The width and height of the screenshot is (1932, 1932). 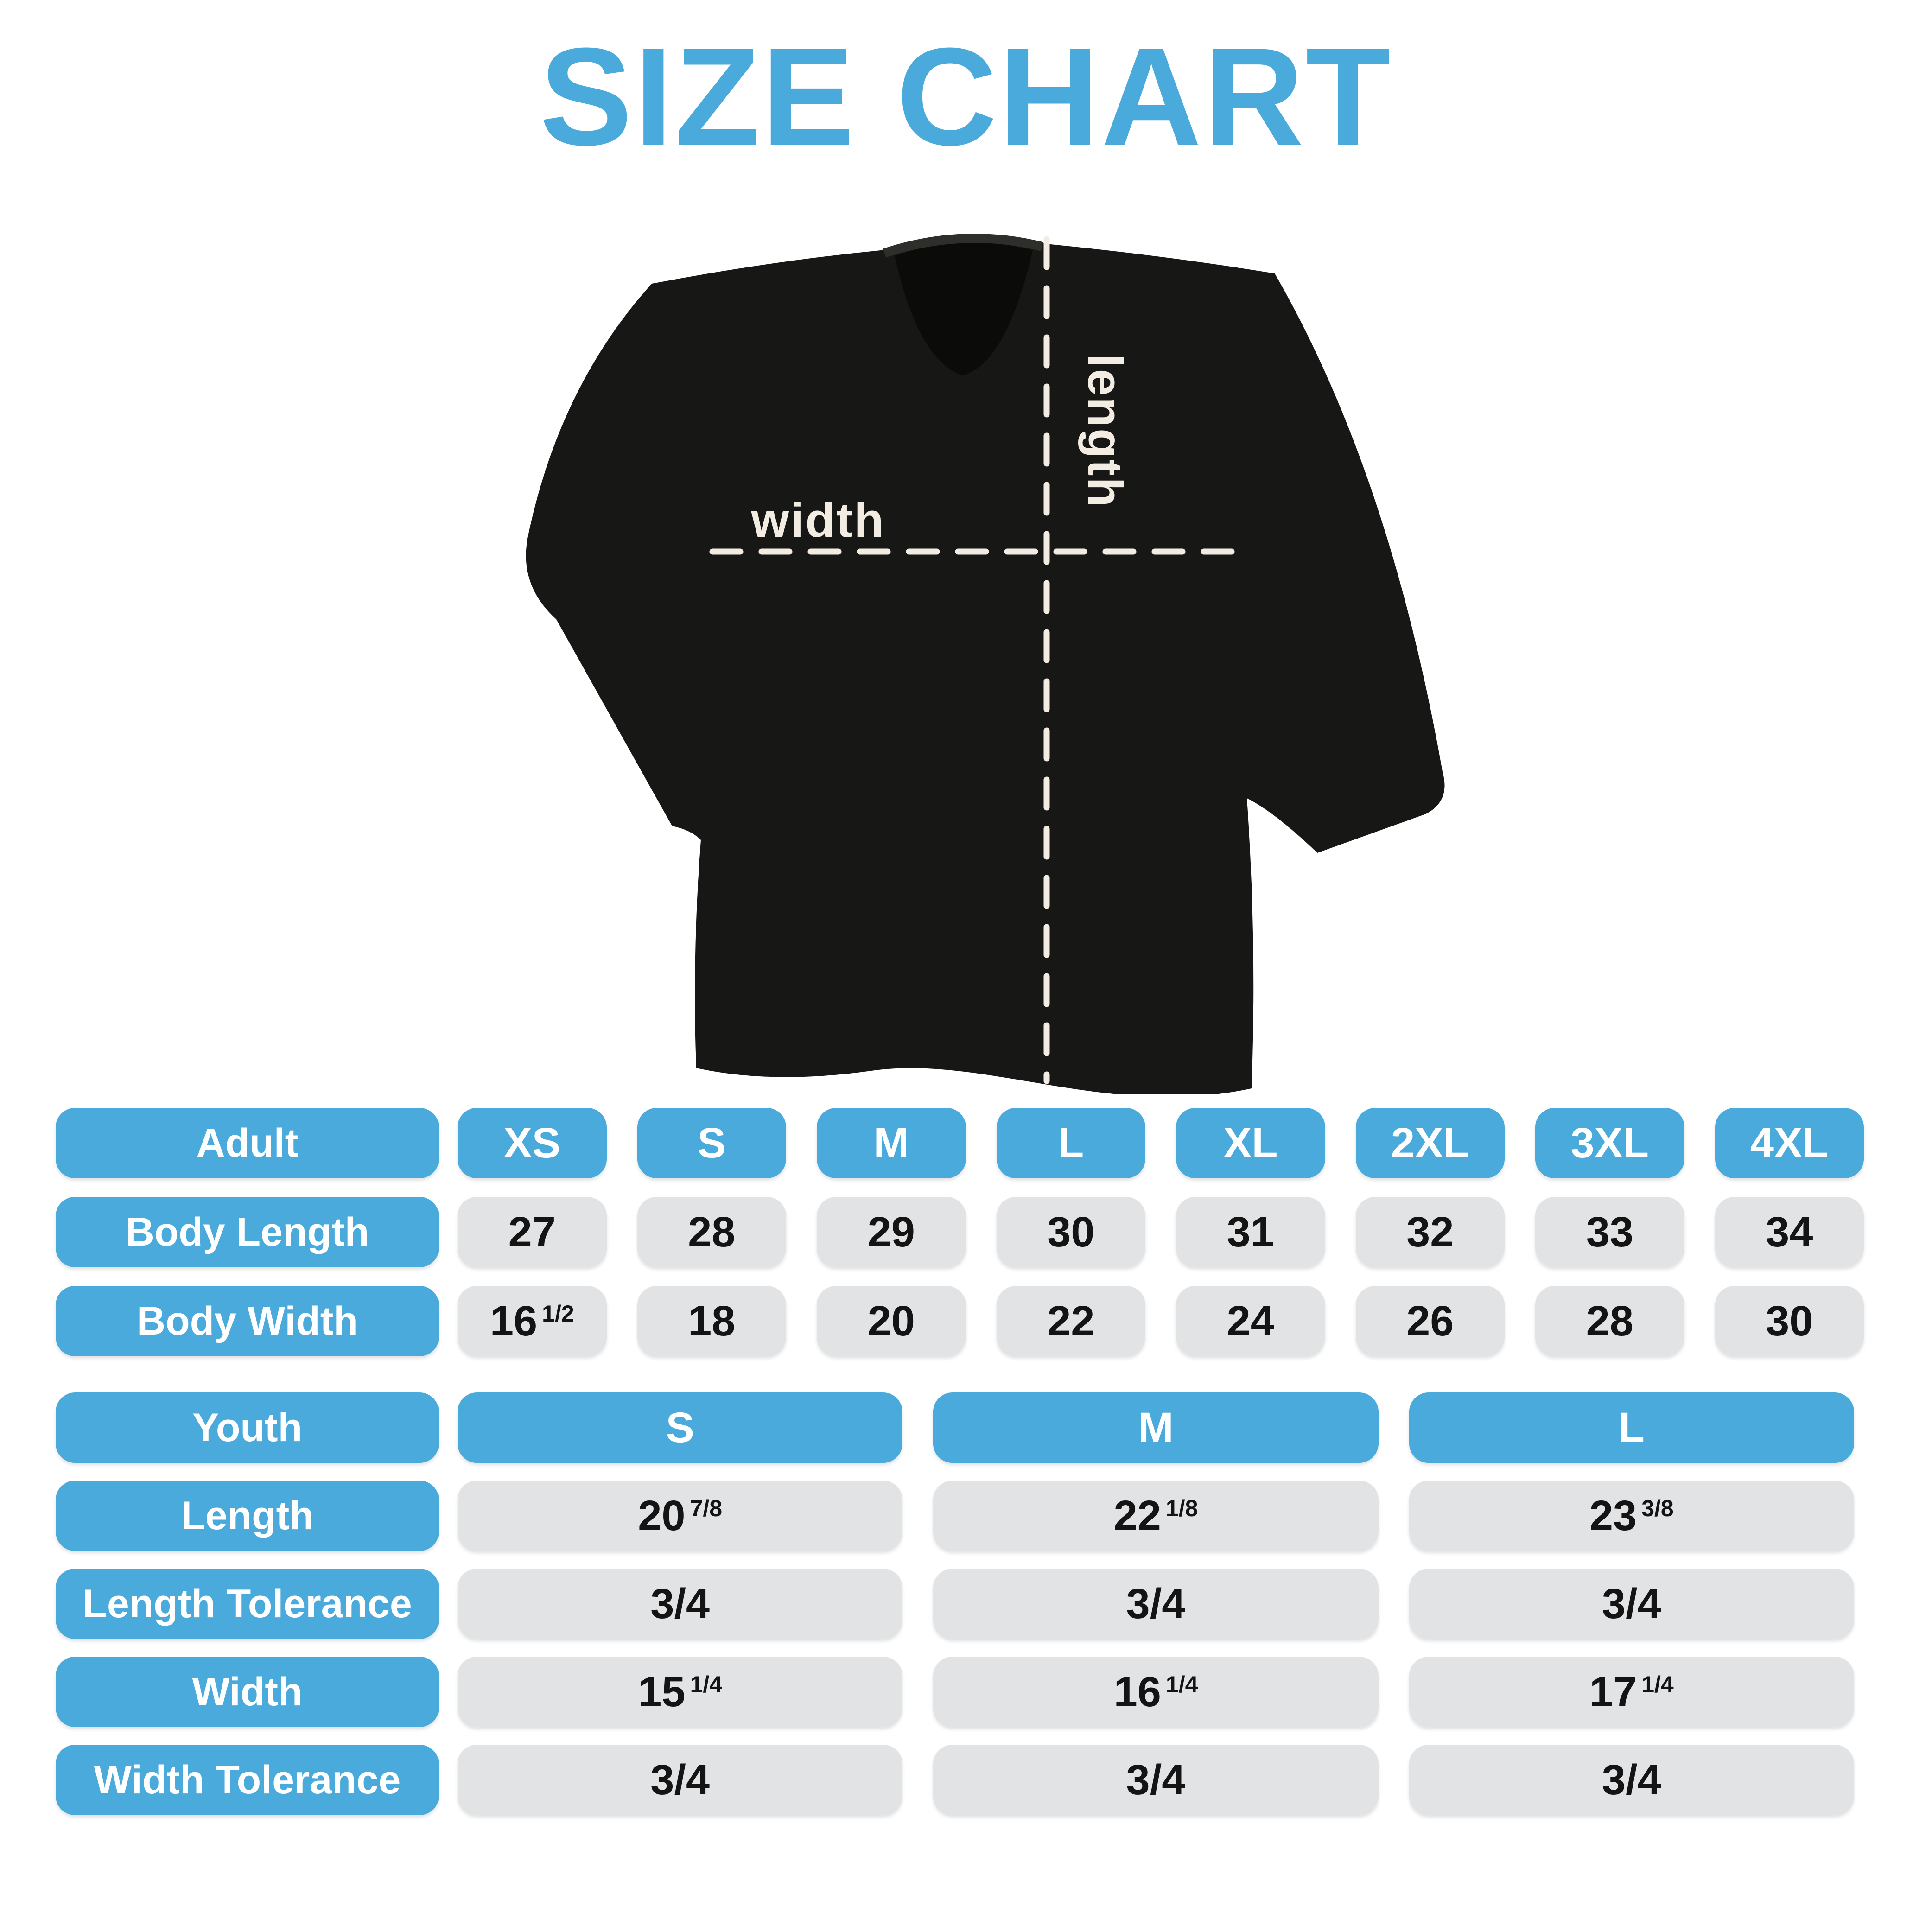 What do you see at coordinates (1789, 1321) in the screenshot?
I see `body-width-value-cell: 30` at bounding box center [1789, 1321].